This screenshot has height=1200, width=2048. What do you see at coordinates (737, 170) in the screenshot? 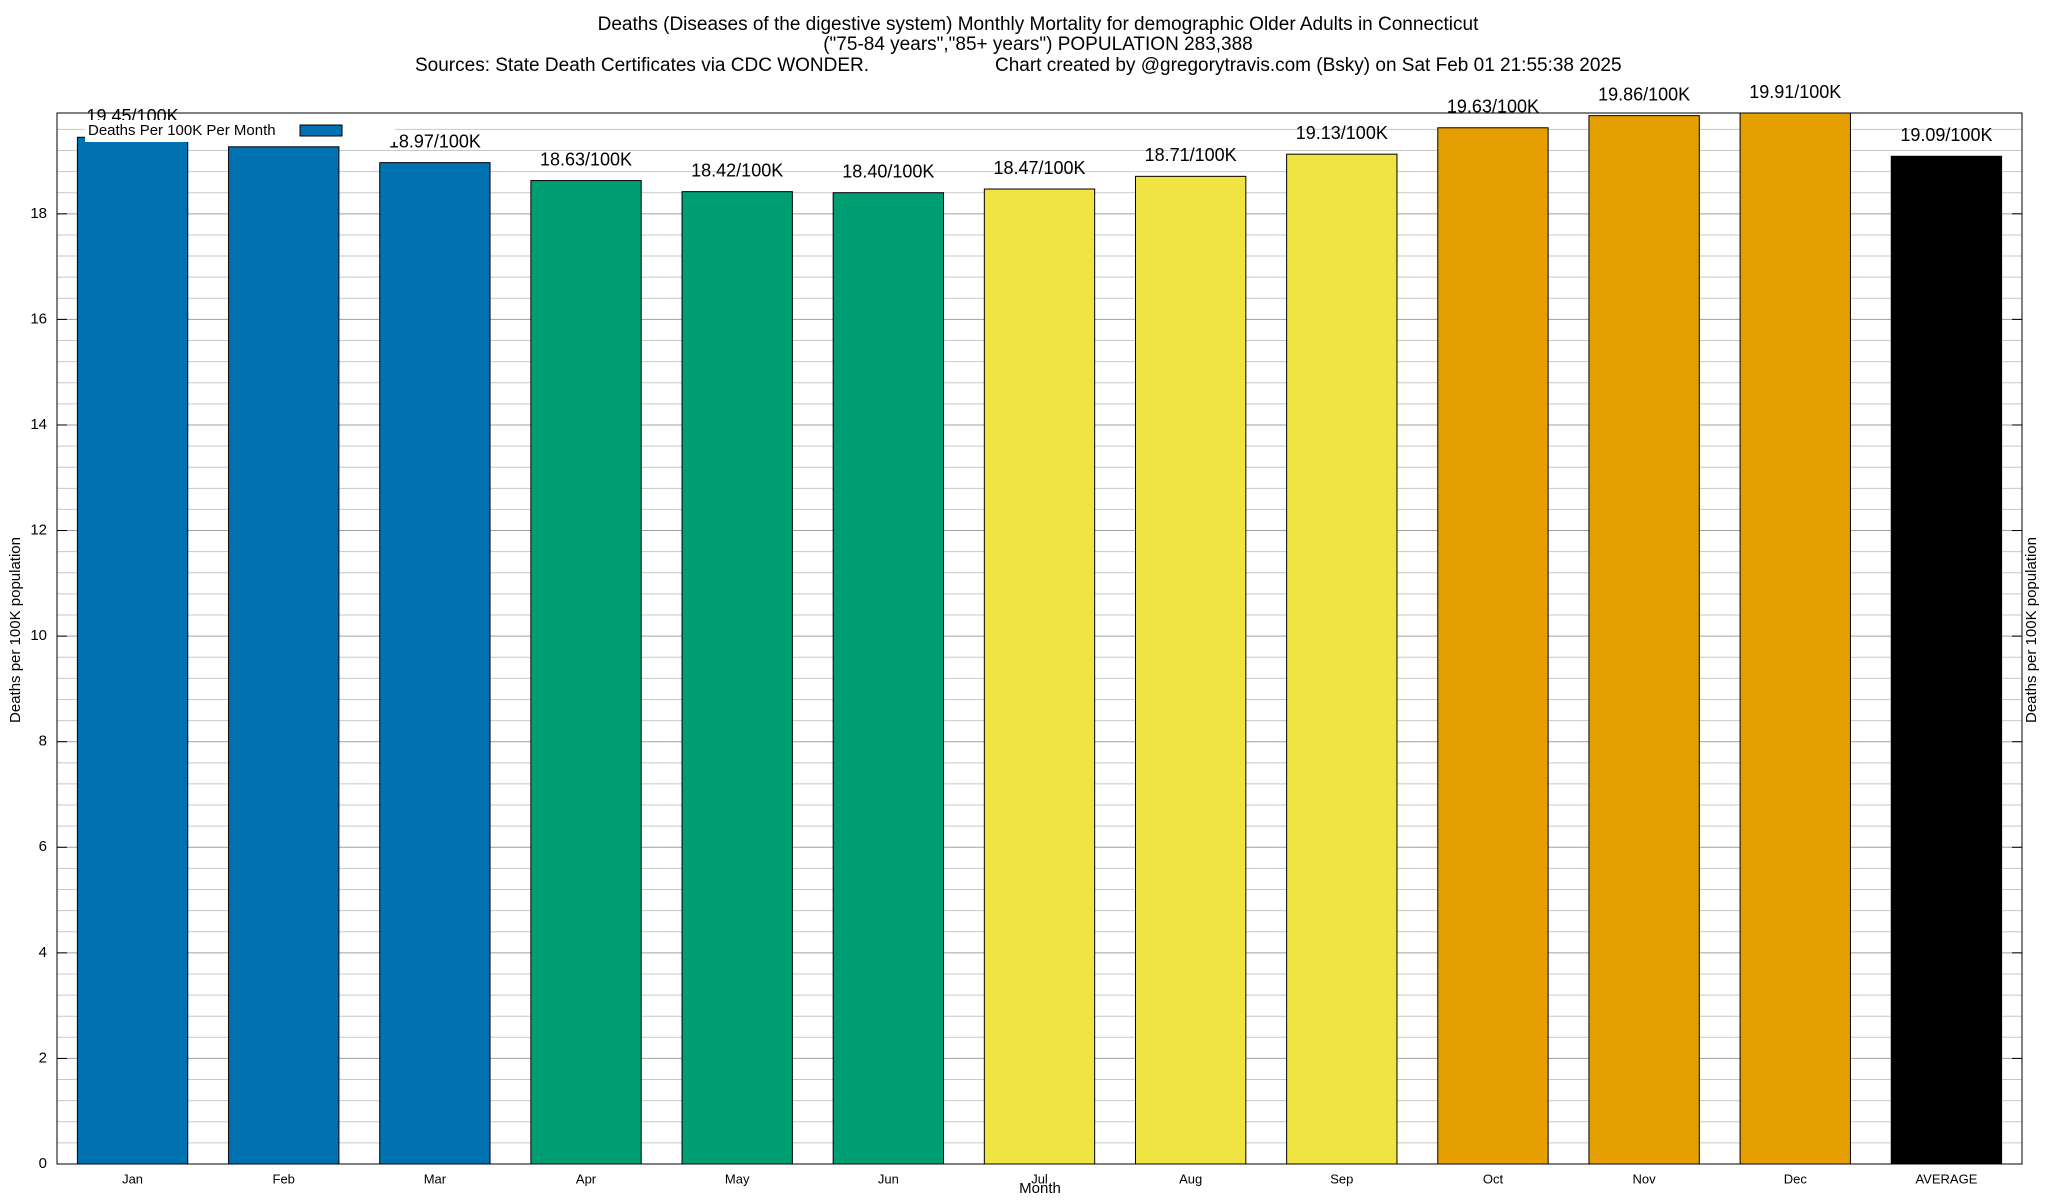
I see `data-label: 18.42/100K` at bounding box center [737, 170].